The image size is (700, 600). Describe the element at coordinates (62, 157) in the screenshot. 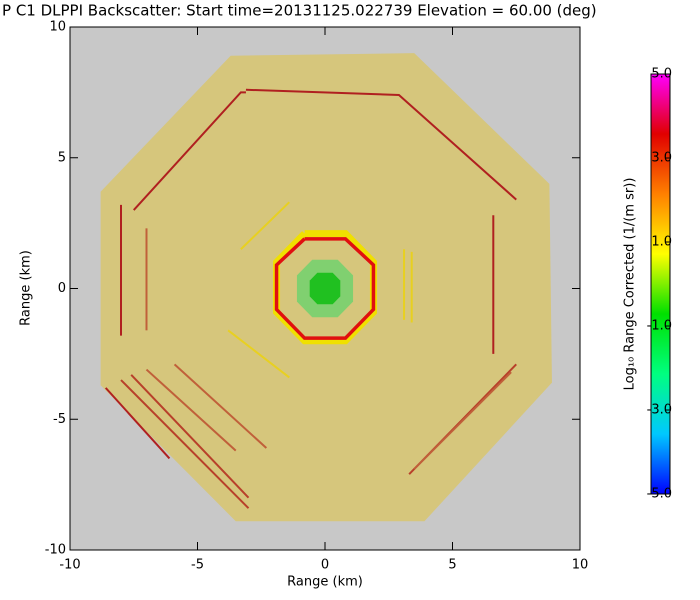

I see `y-tick-label: 5` at that location.